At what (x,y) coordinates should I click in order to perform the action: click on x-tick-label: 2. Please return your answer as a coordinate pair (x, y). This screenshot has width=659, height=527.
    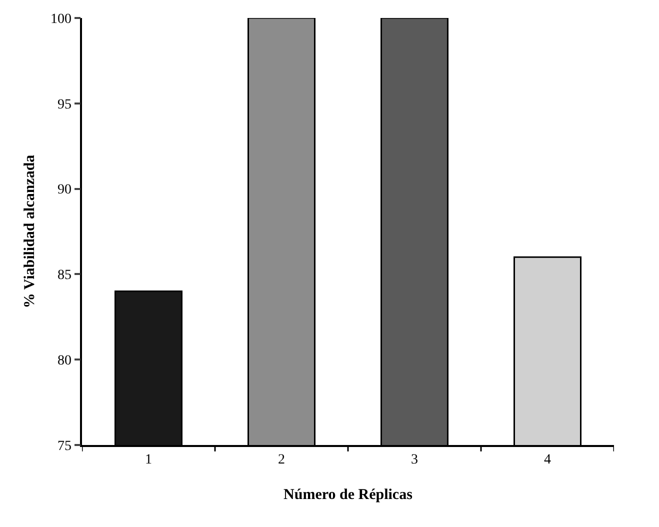
    Looking at the image, I should click on (281, 460).